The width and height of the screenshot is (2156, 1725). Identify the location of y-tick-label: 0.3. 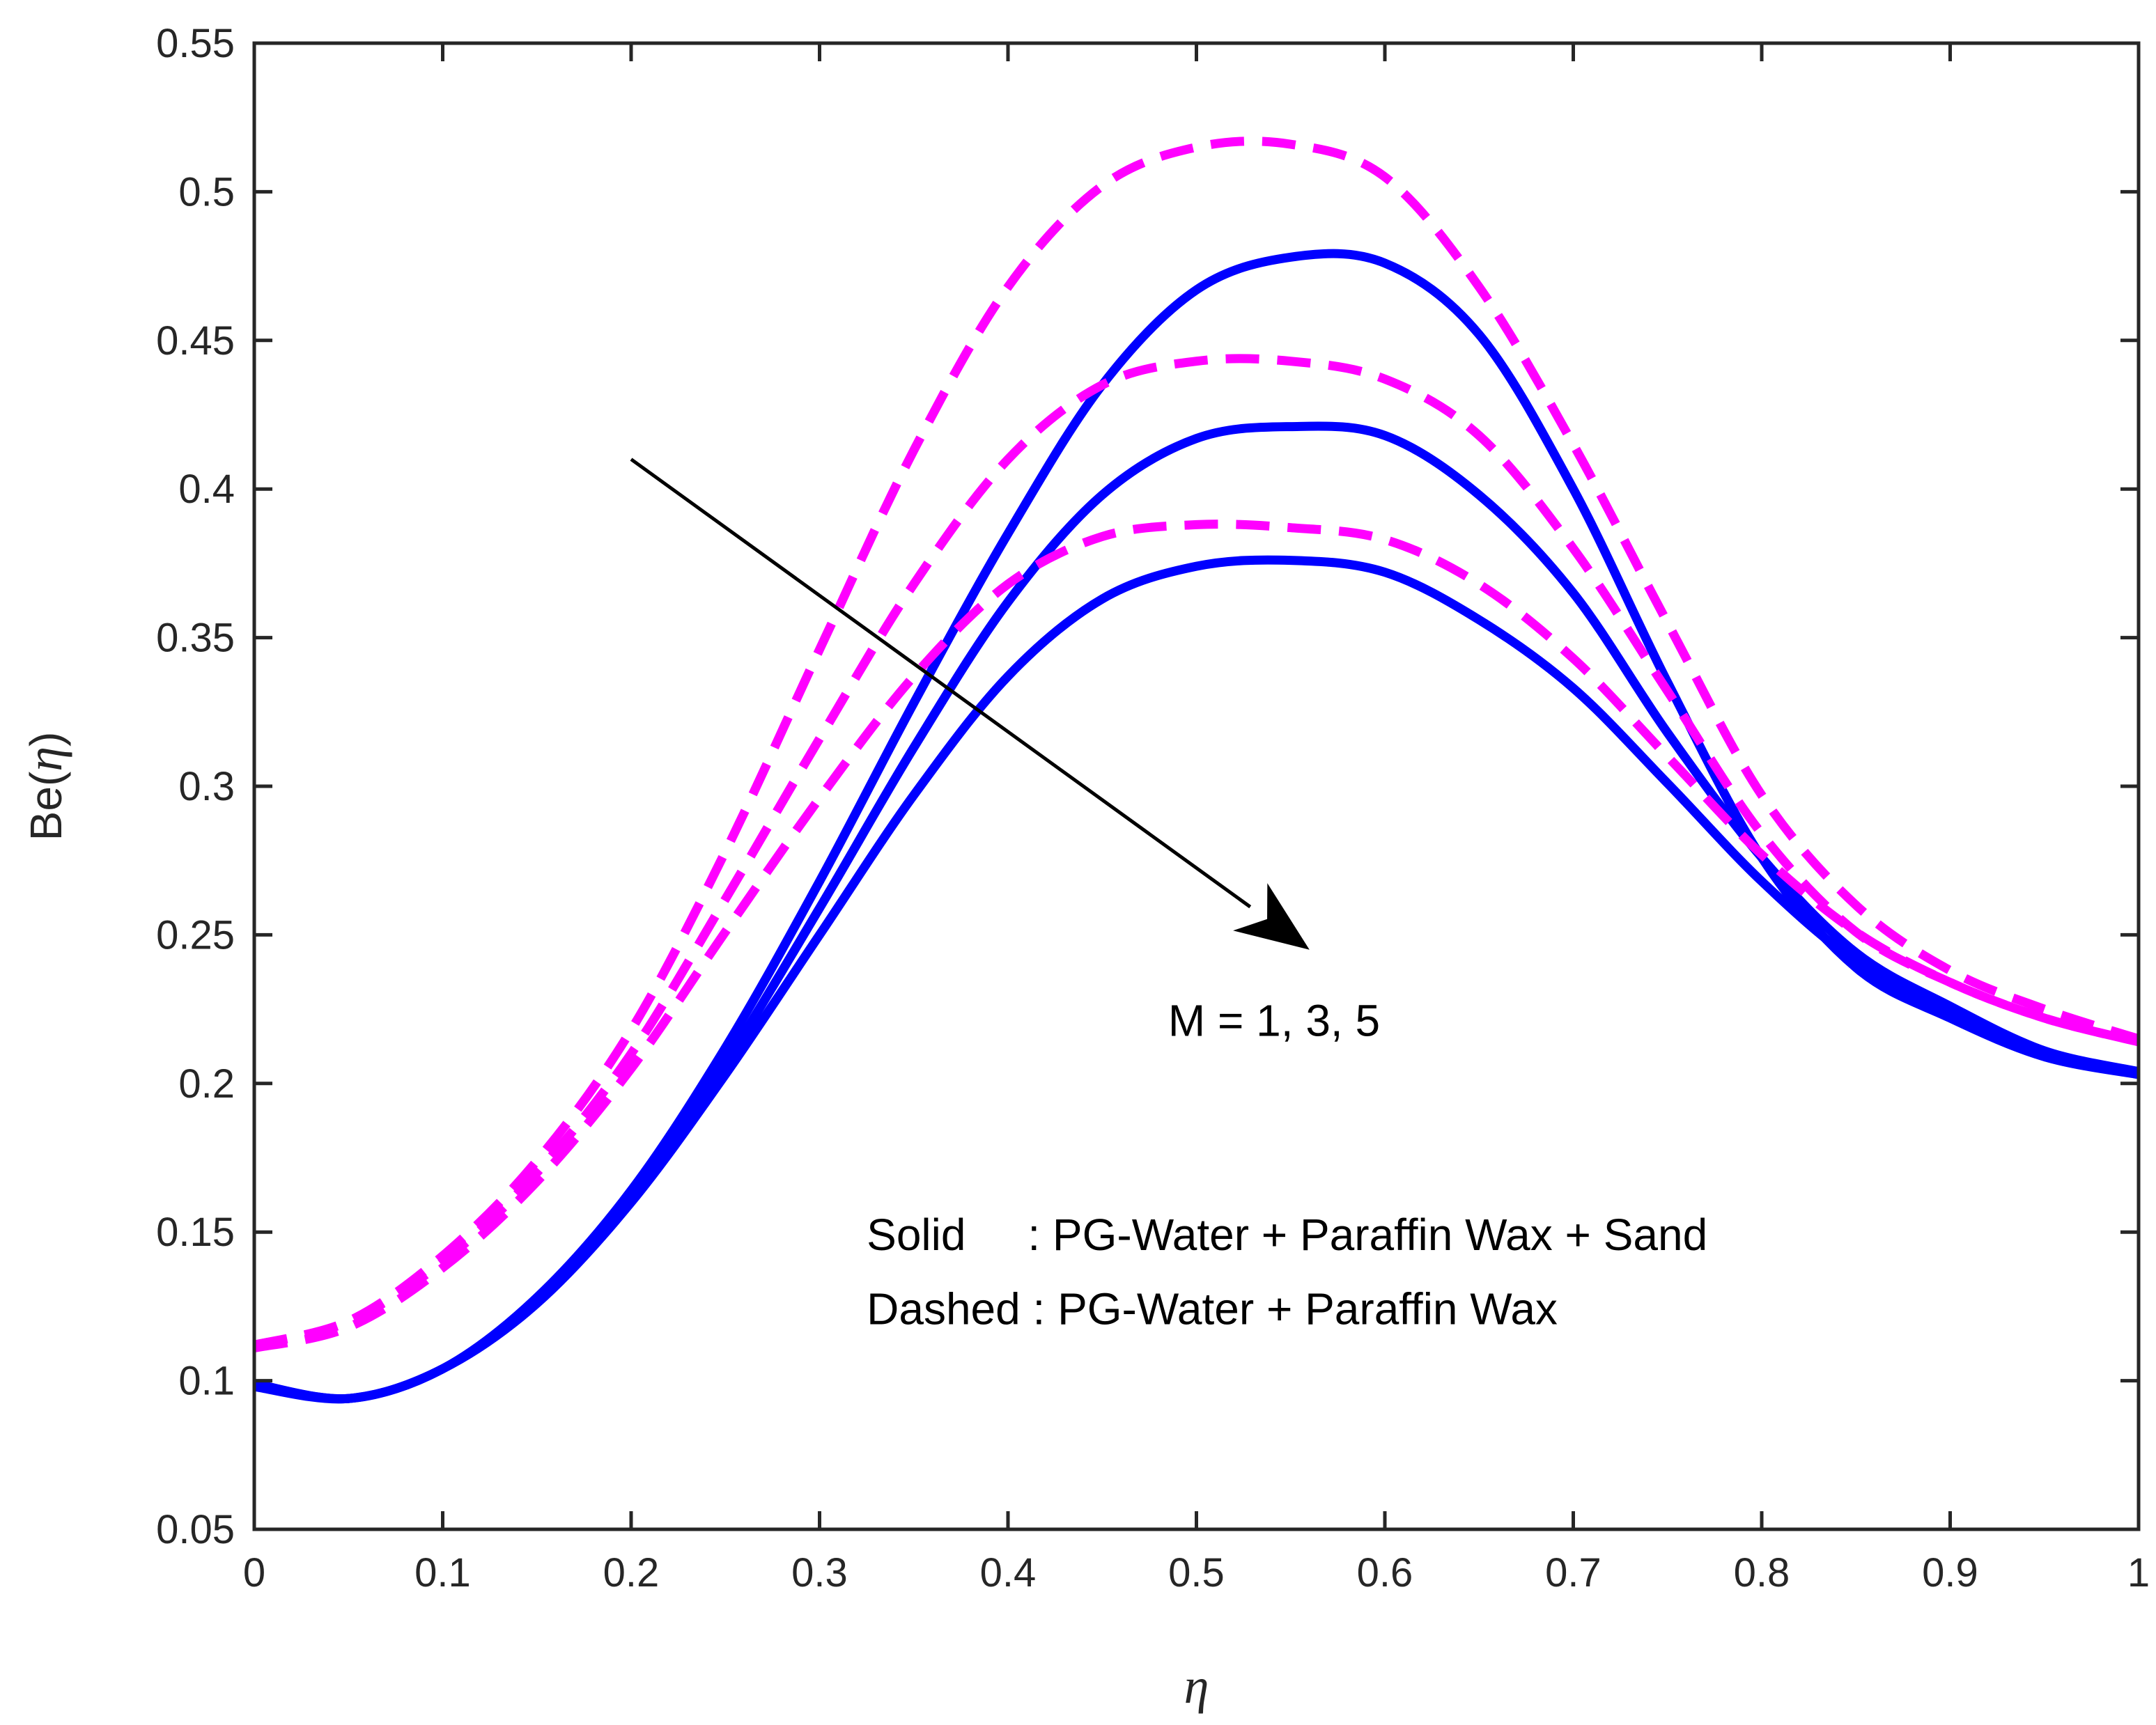
(206, 786).